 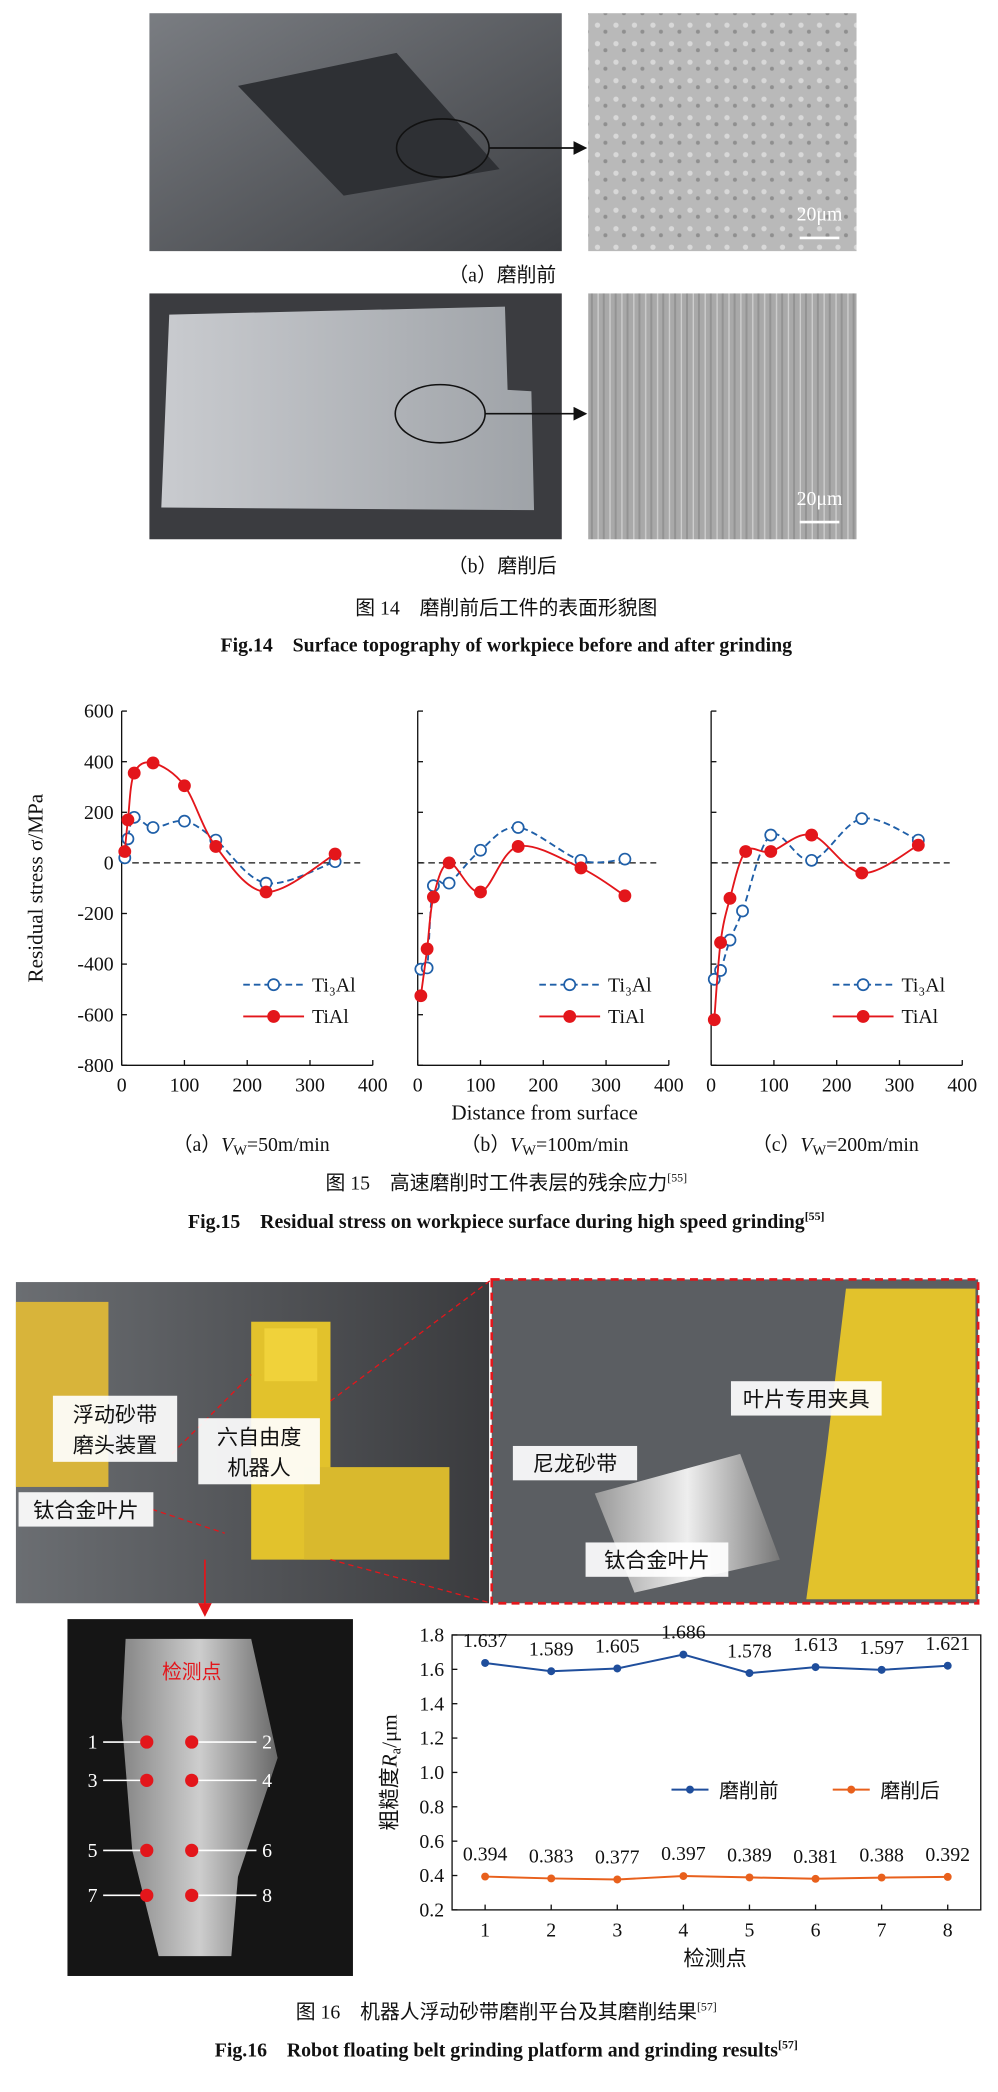 I want to click on y-axis-label: 粗糙度Ra/μm, so click(x=391, y=1772).